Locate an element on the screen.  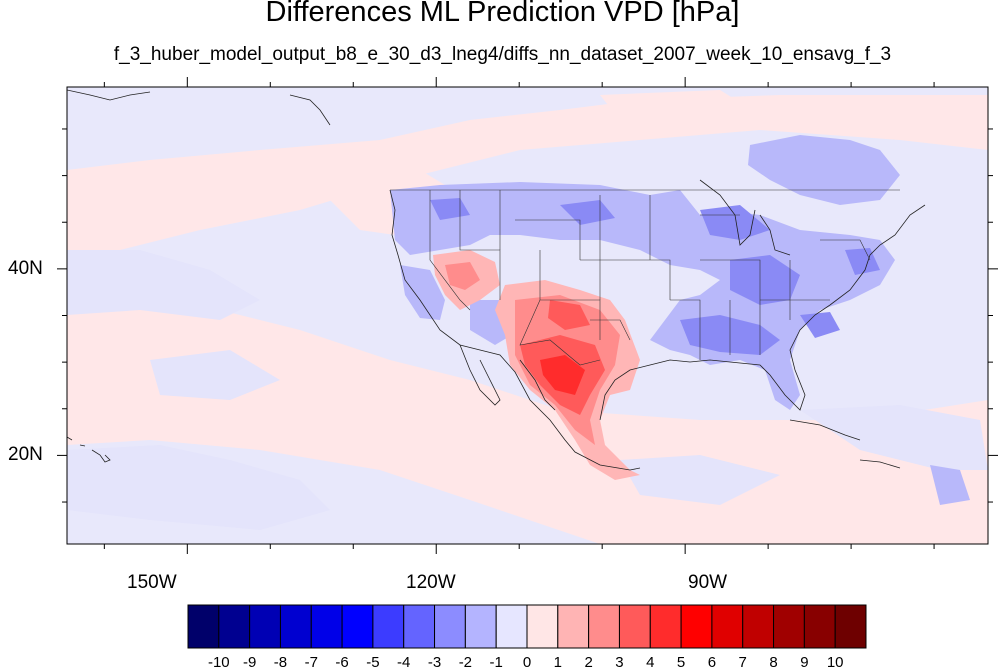
colorbar-tick-label: -2 is located at coordinates (465, 662).